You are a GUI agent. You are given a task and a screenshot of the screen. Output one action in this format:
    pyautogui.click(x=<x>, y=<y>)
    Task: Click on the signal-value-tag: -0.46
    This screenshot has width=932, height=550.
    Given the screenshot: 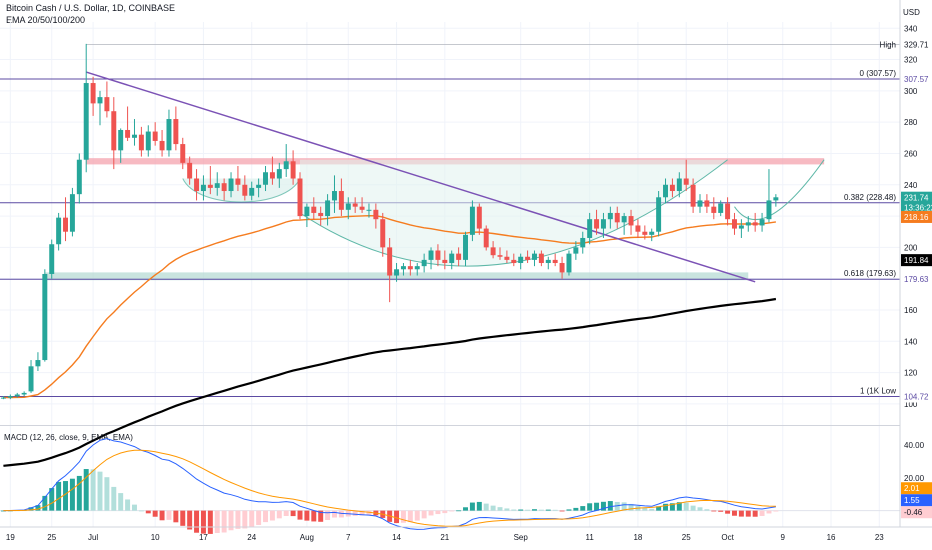 What is the action you would take?
    pyautogui.click(x=913, y=512)
    